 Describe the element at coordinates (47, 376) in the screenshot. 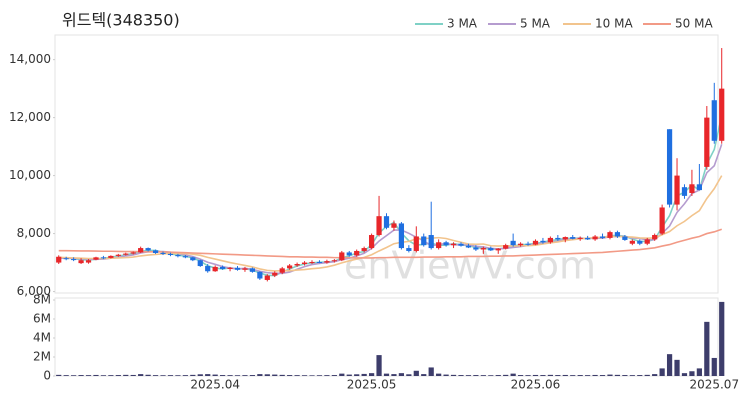

I see `volume-tick-label: 0` at that location.